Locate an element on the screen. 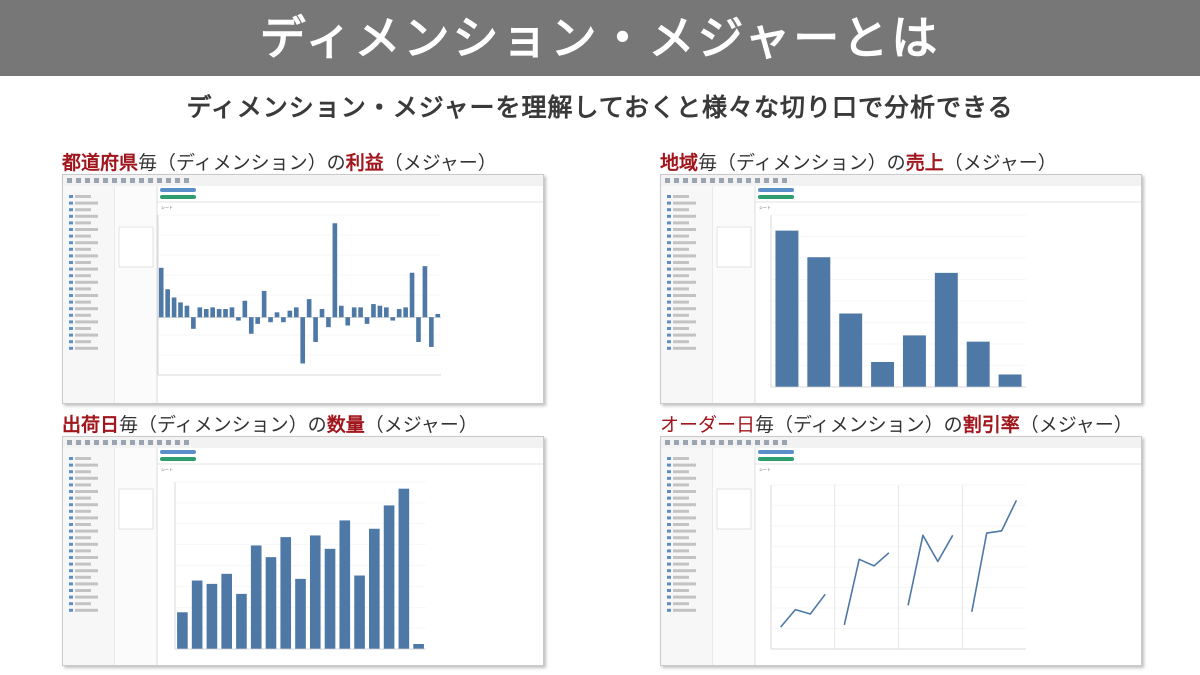 The height and width of the screenshot is (675, 1200). columns-pill is located at coordinates (178, 452).